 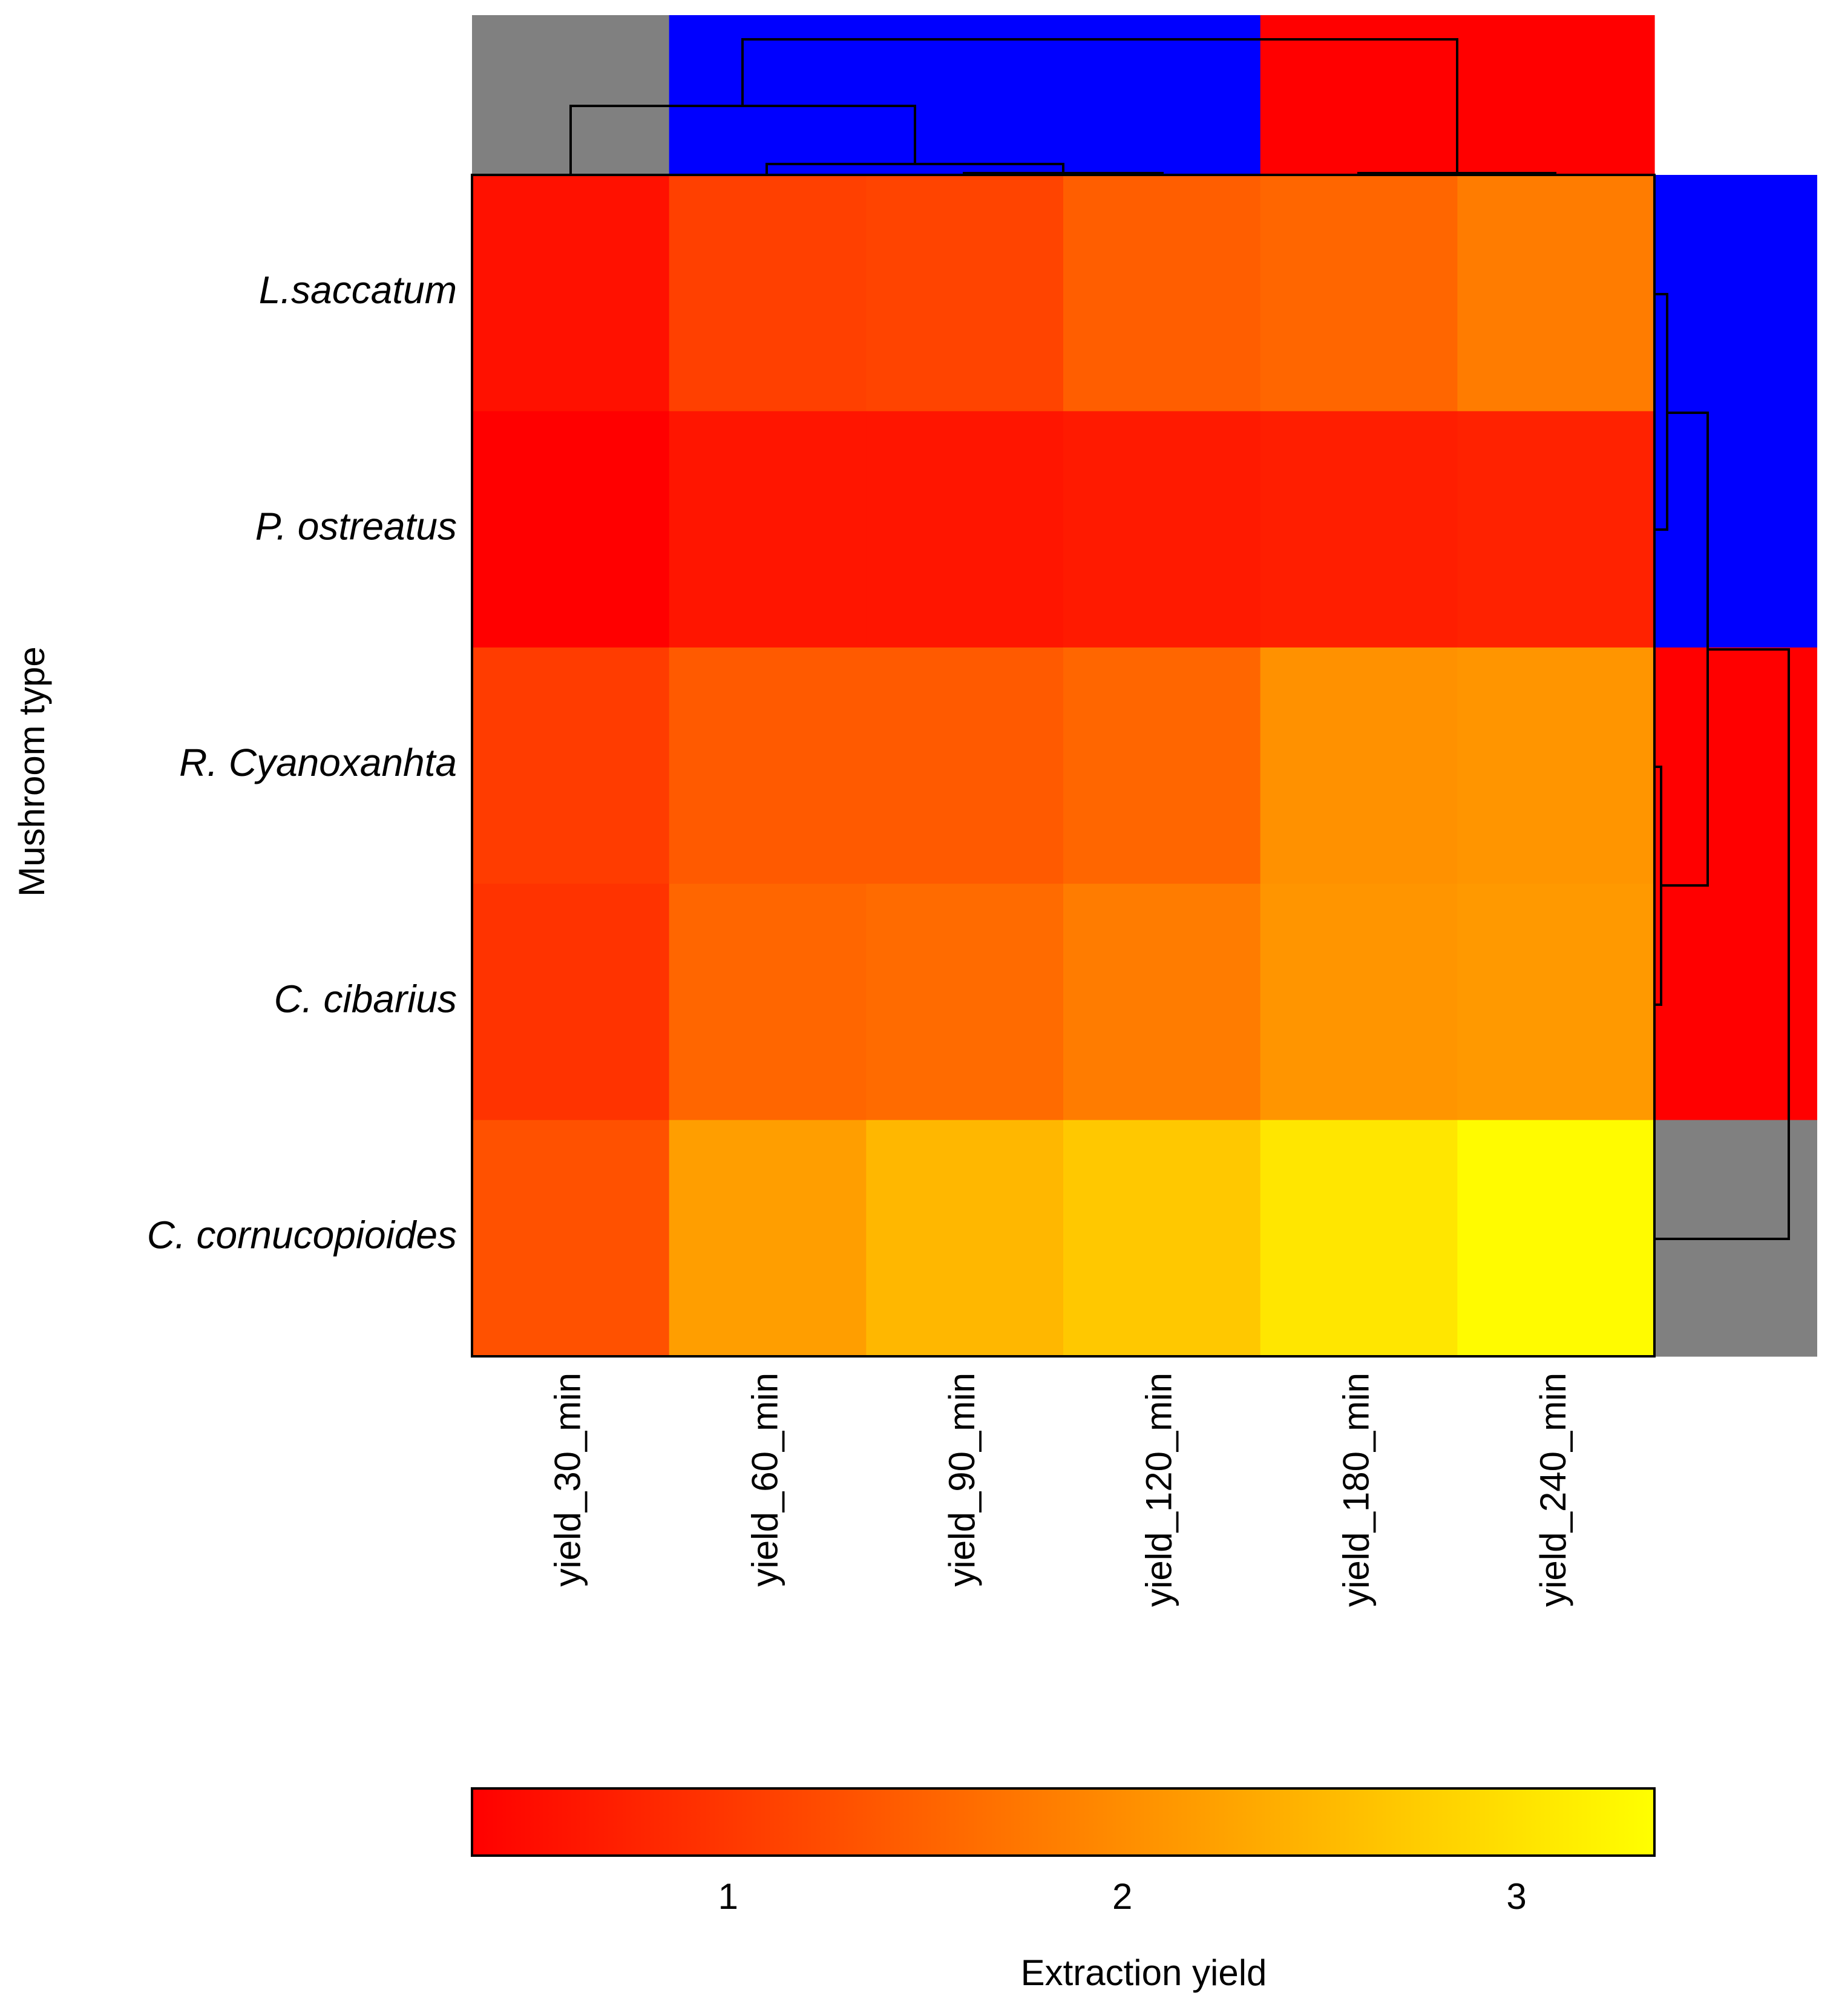 What do you see at coordinates (318, 762) in the screenshot?
I see `row-label: R. Cyanoxanhta` at bounding box center [318, 762].